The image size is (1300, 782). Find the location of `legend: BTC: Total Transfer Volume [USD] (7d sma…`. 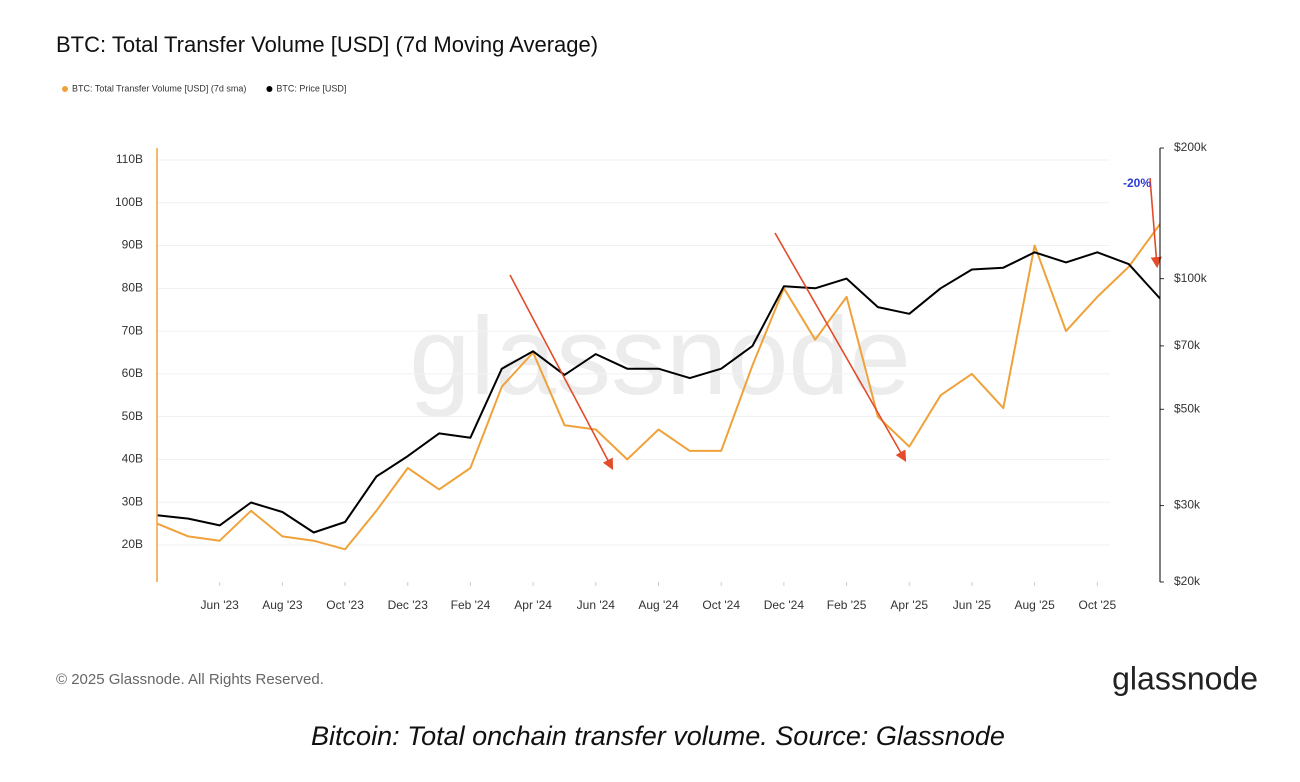

legend: BTC: Total Transfer Volume [USD] (7d sma… is located at coordinates (204, 88).